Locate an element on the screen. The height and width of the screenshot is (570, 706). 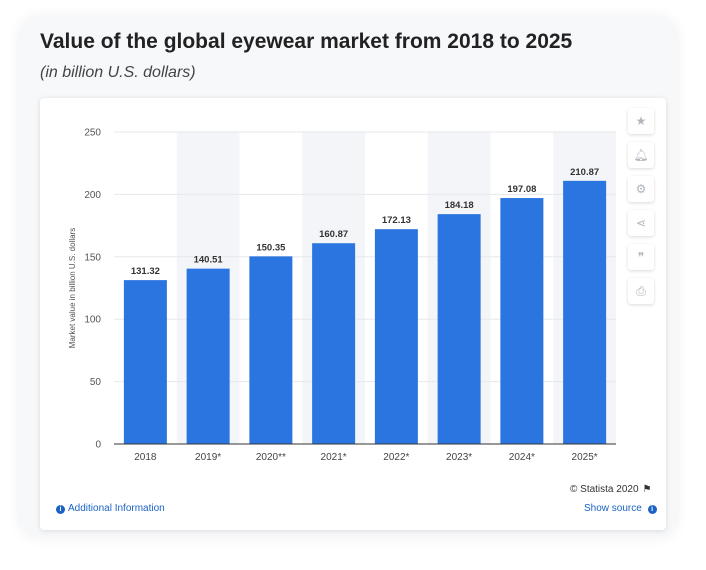
data-label: 131.32 is located at coordinates (145, 271).